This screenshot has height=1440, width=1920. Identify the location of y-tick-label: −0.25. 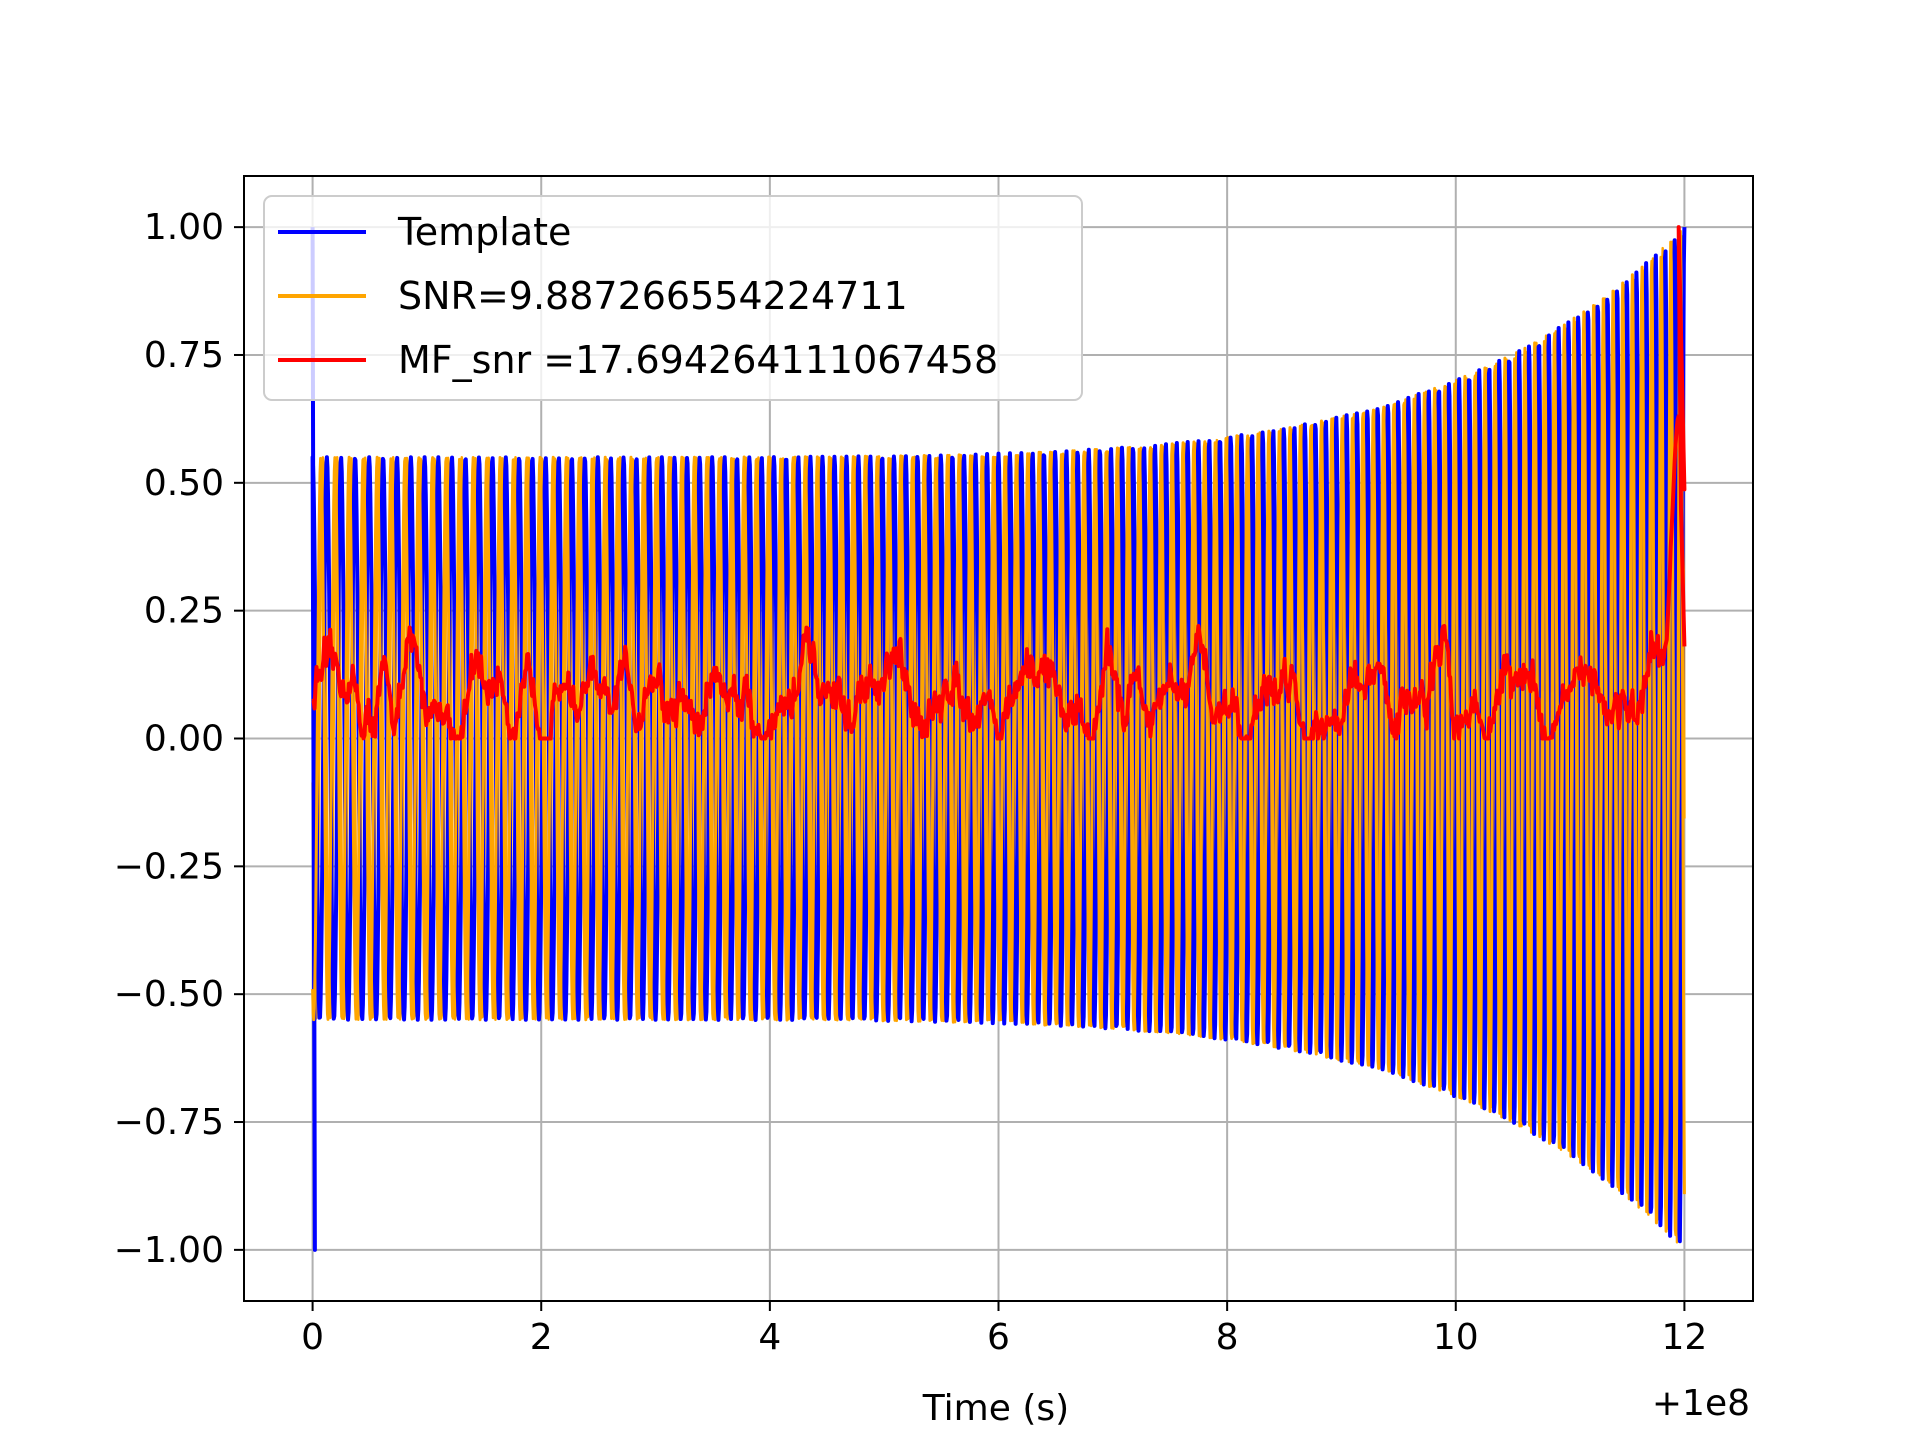
(169, 866).